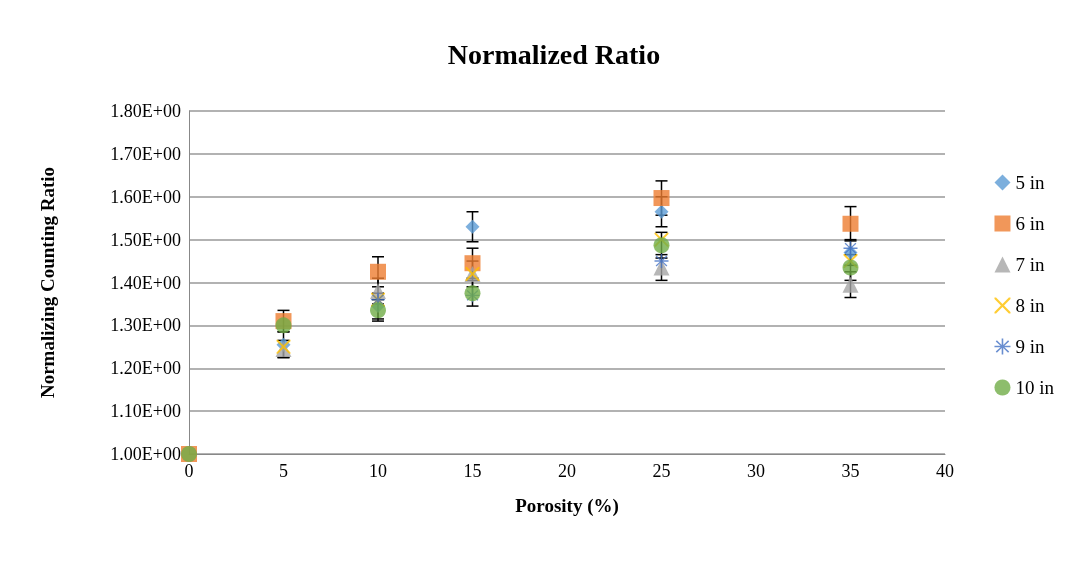  What do you see at coordinates (567, 471) in the screenshot?
I see `x-tick-label: 20` at bounding box center [567, 471].